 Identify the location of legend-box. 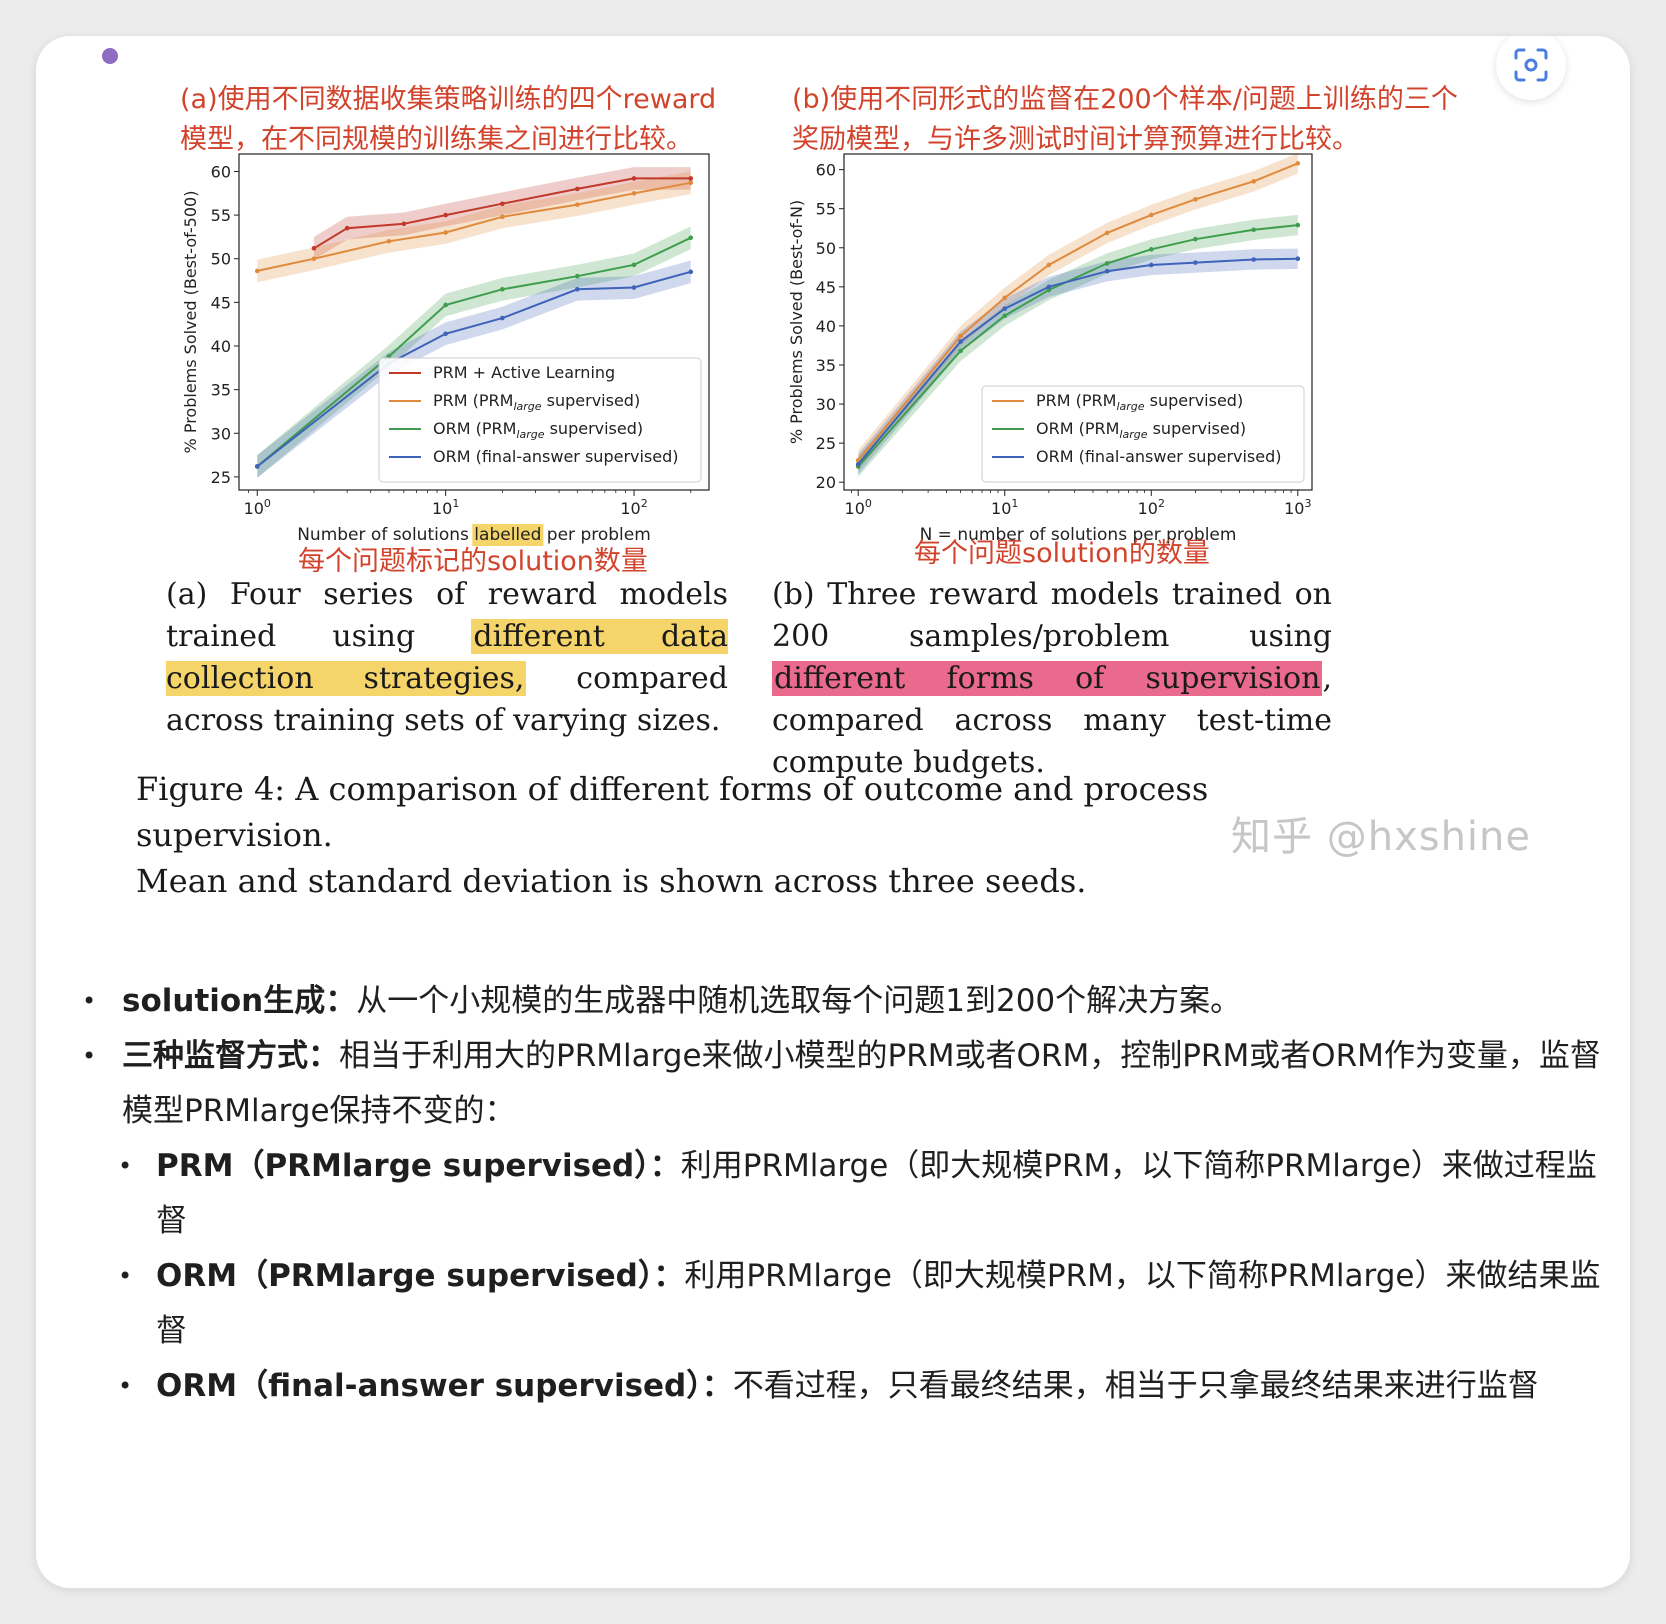
(540, 420).